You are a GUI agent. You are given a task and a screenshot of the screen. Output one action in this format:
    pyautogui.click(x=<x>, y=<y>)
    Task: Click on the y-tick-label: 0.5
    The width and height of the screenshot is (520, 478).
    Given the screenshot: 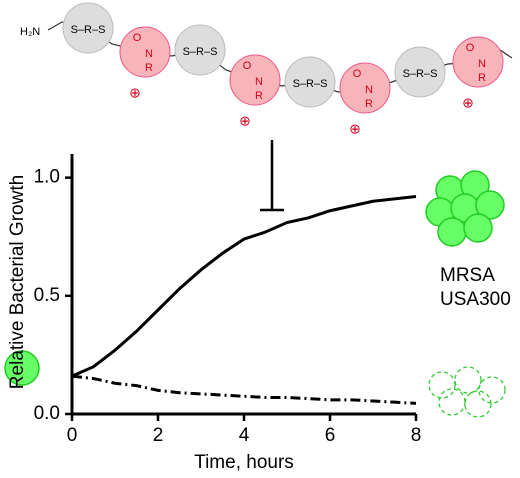 What is the action you would take?
    pyautogui.click(x=47, y=295)
    